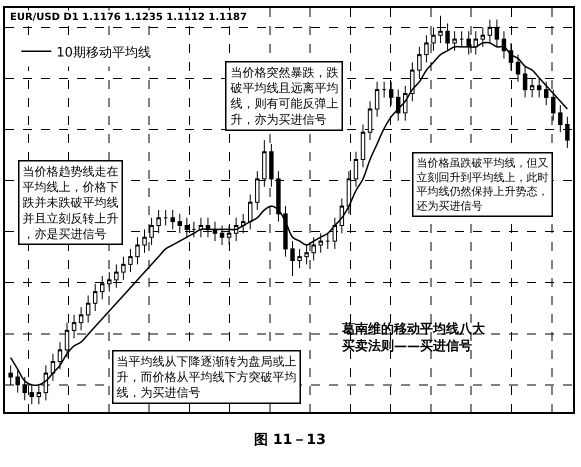 The width and height of the screenshot is (581, 467). What do you see at coordinates (284, 96) in the screenshot?
I see `annotation: 当价格突然暴跌，跌破平均线且远离平均线，则有可能反弹上升，亦为买进信号` at bounding box center [284, 96].